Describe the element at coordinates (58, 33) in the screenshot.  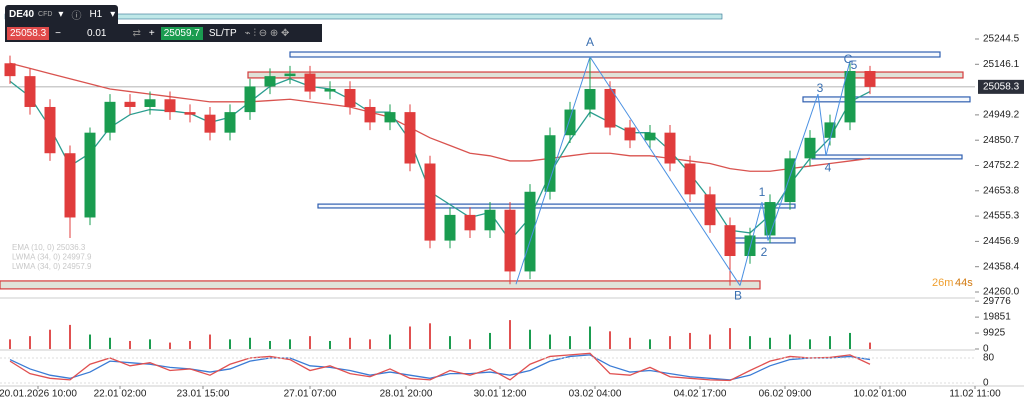
I see `minus: −` at that location.